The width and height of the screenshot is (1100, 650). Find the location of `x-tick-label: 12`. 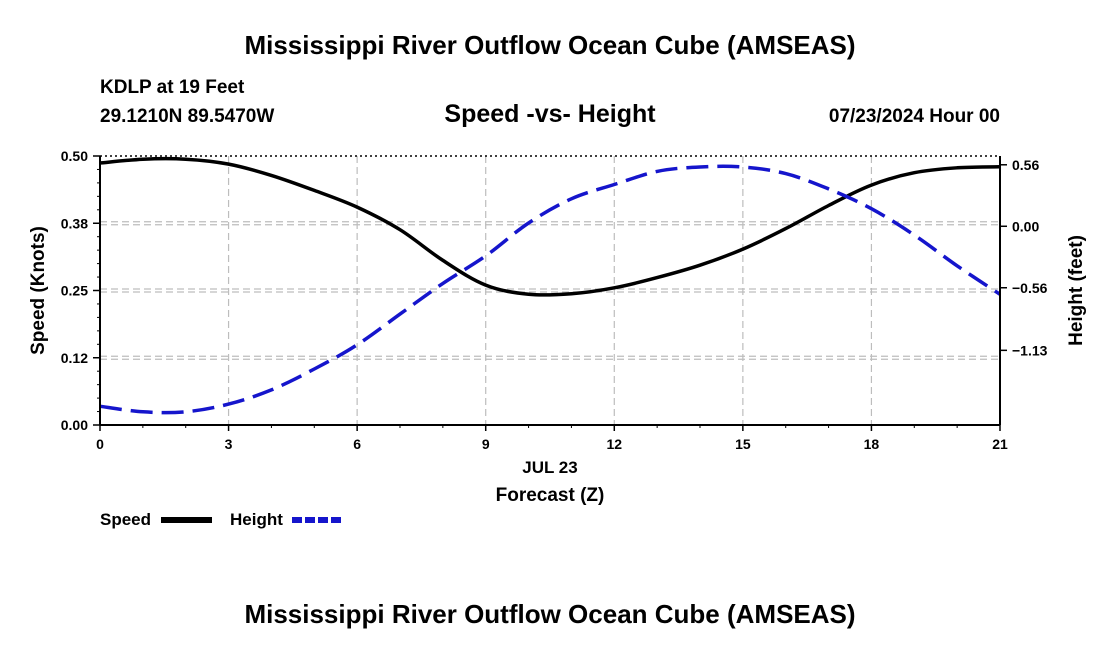

x-tick-label: 12 is located at coordinates (614, 444).